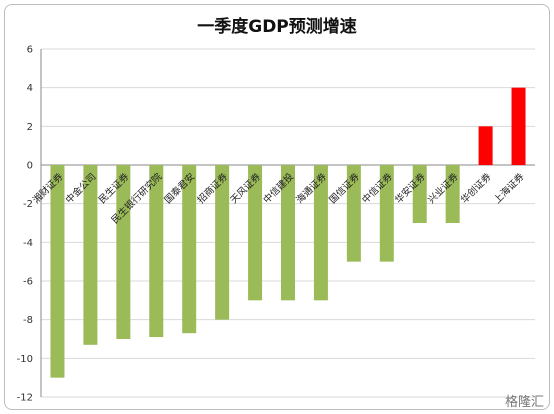 This screenshot has width=554, height=414. What do you see at coordinates (25, 359) in the screenshot?
I see `y-tick-label: -10` at bounding box center [25, 359].